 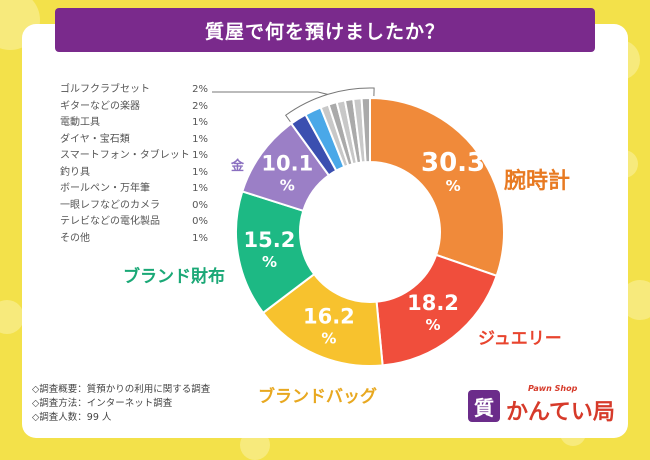 I want to click on value-label: 30.3, so click(x=453, y=163).